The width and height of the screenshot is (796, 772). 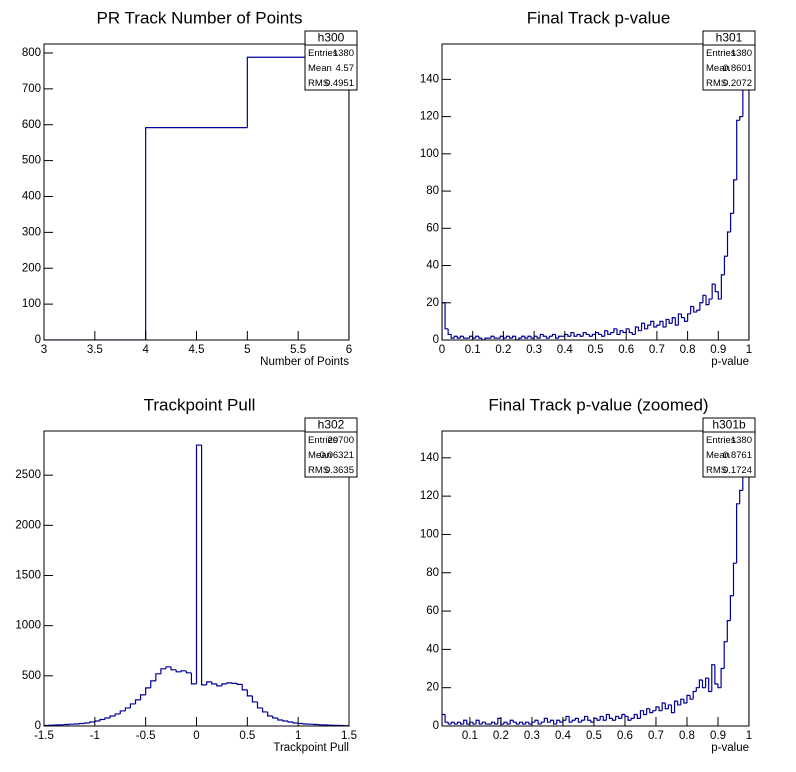 I want to click on x-axis-title: Trackpoint Pull, so click(x=311, y=748).